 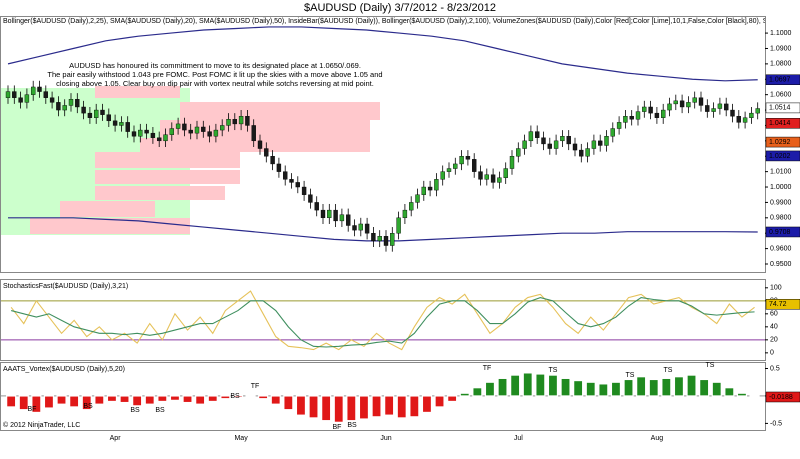 I want to click on y-tick-label: -0.5, so click(x=776, y=423).